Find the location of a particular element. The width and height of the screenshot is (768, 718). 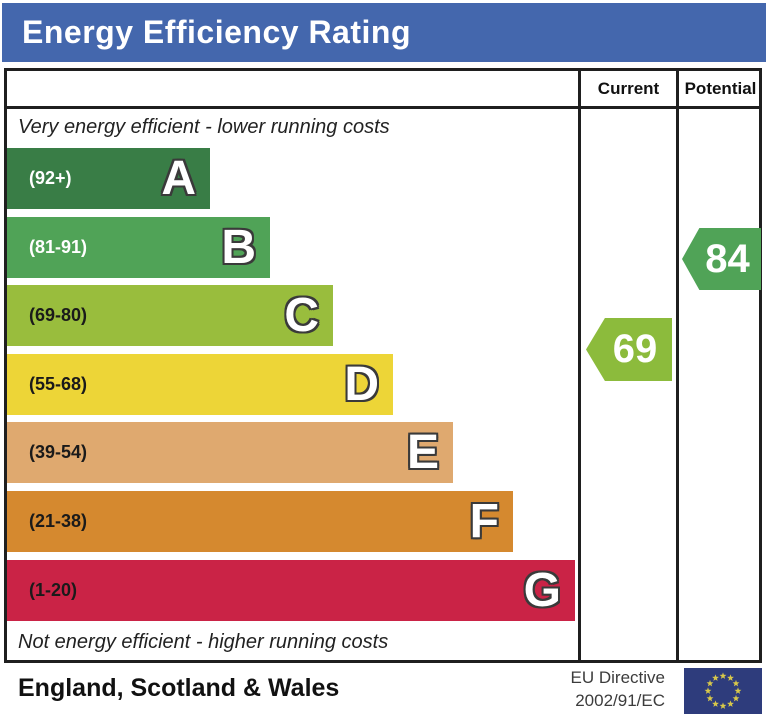

divider-potential-column is located at coordinates (677, 365).